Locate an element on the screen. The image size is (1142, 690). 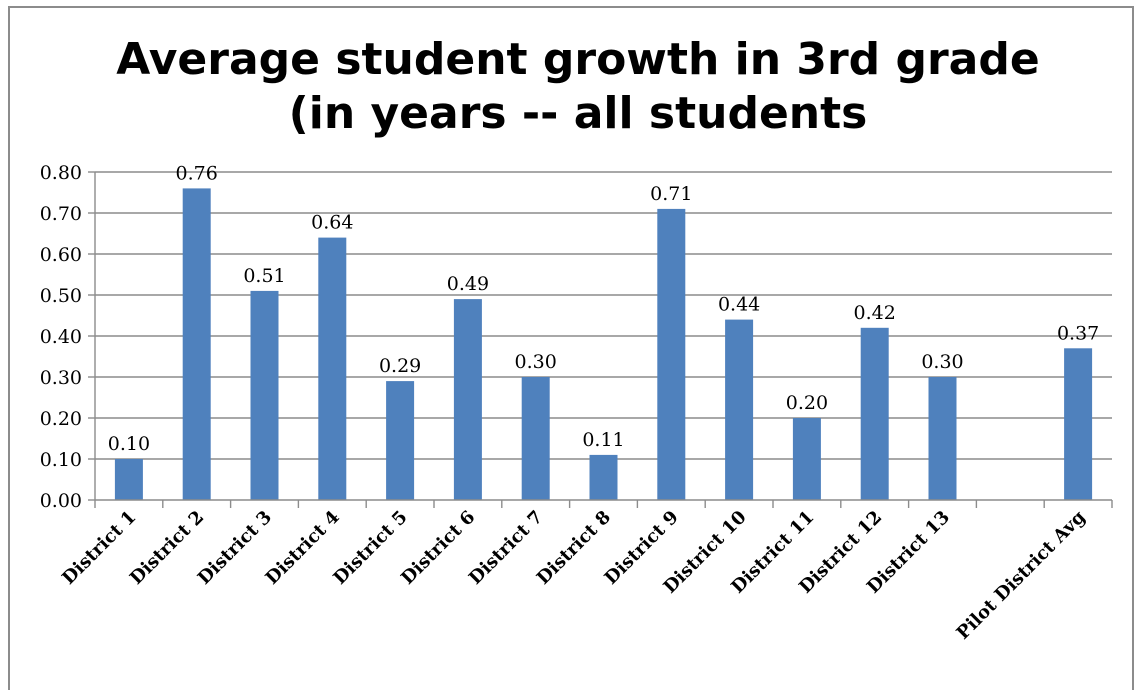
y-tick-label: 0.80 is located at coordinates (61, 173).